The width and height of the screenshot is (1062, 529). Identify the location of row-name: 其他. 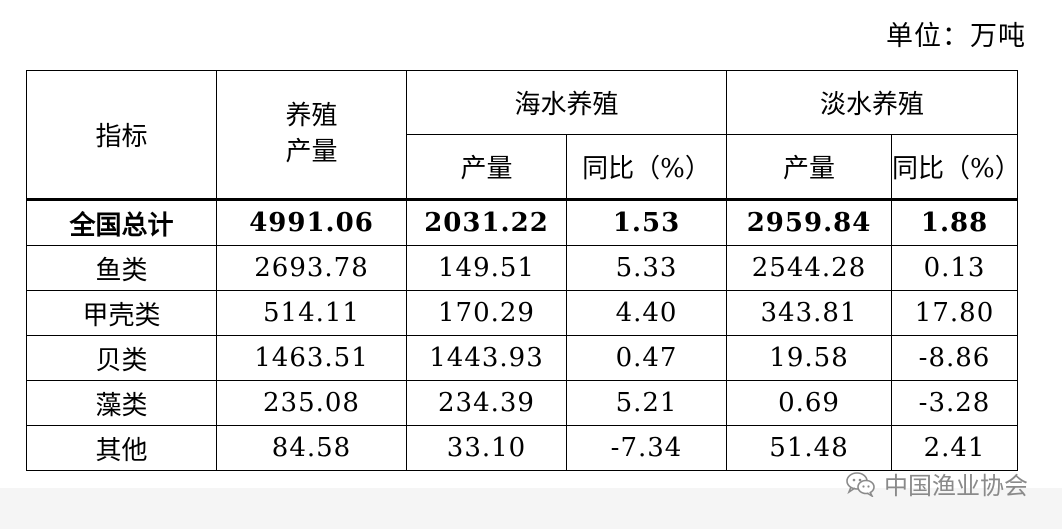
(121, 448).